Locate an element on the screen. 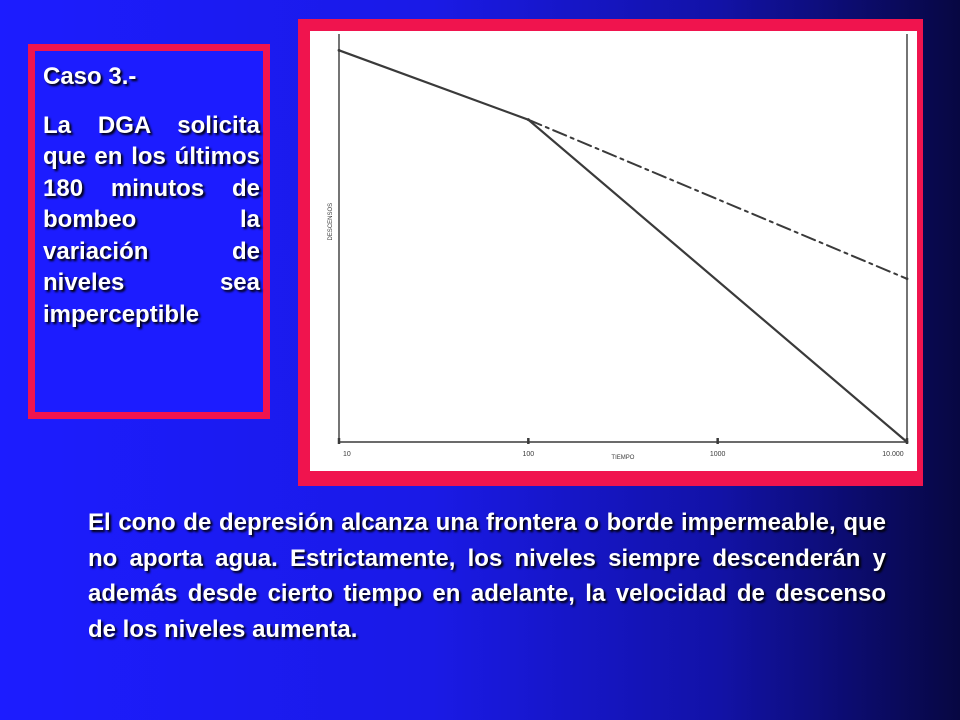  y-axis-label: DESCENSOS is located at coordinates (331, 222).